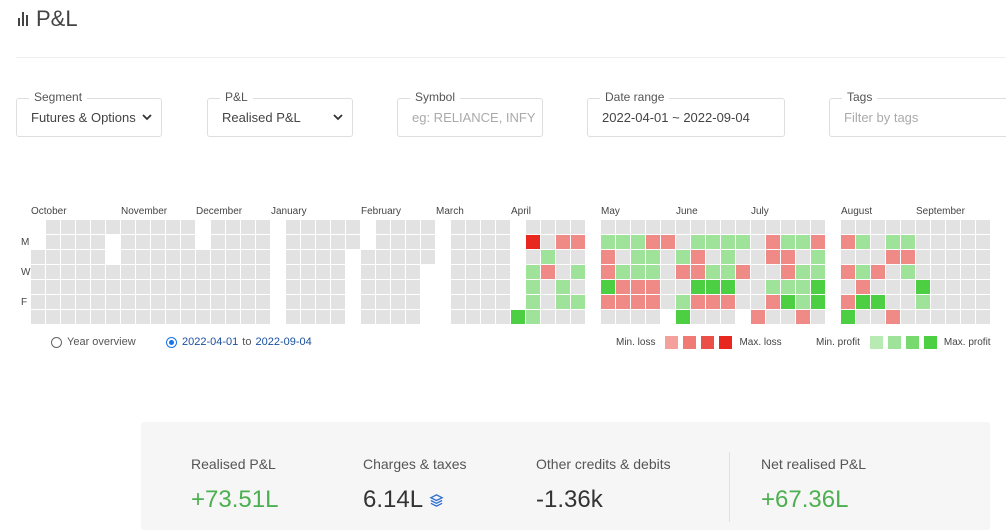 The height and width of the screenshot is (530, 1006). Describe the element at coordinates (283, 342) in the screenshot. I see `range-to: 2022-09-04` at that location.